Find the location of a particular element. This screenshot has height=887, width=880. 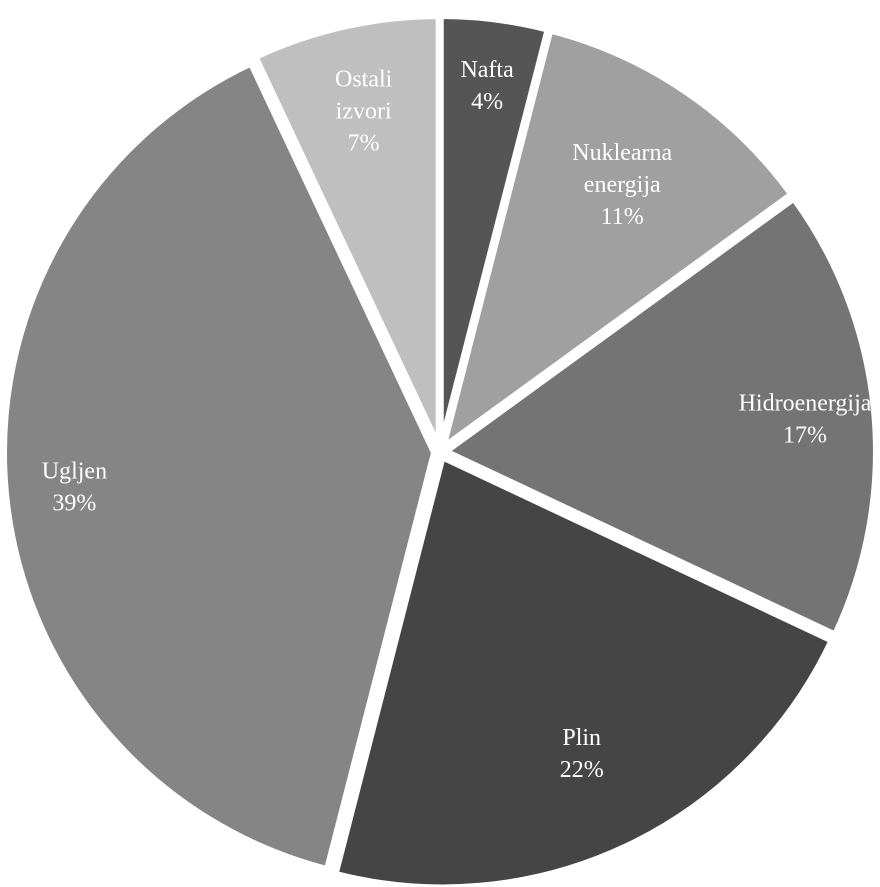

slice-name-ugljen: Ugljen is located at coordinates (74, 472).